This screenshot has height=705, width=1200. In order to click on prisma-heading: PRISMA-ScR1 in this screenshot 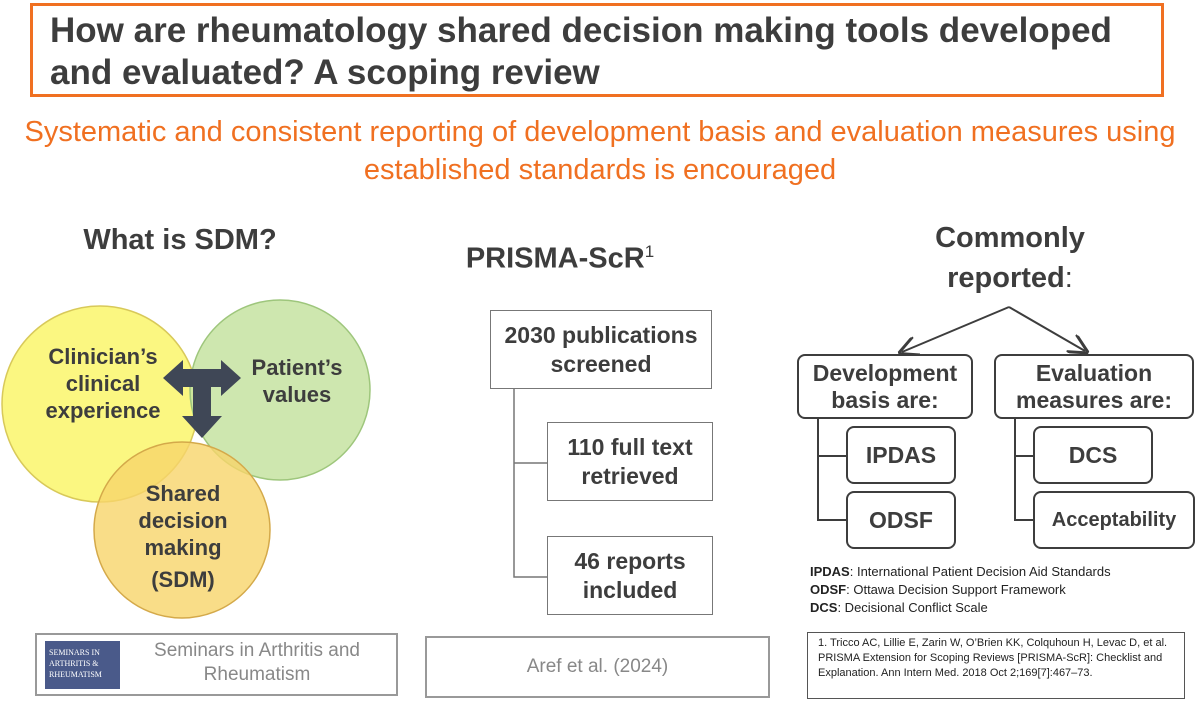, I will do `click(560, 259)`.